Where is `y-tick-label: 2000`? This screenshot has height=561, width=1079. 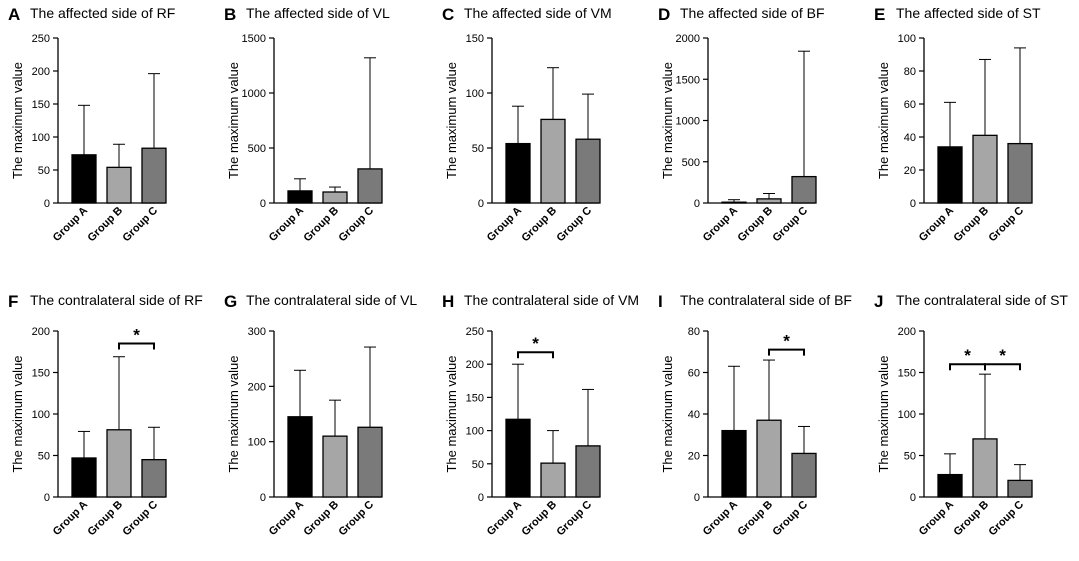
y-tick-label: 2000 is located at coordinates (688, 39).